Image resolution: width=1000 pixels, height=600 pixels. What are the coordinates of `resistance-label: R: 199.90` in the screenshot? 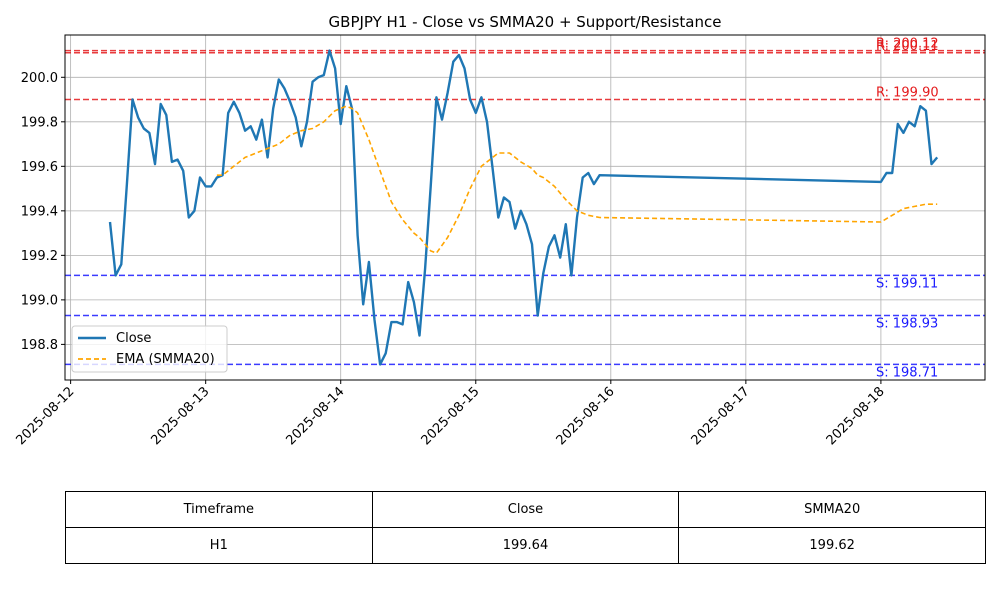 It's located at (907, 93).